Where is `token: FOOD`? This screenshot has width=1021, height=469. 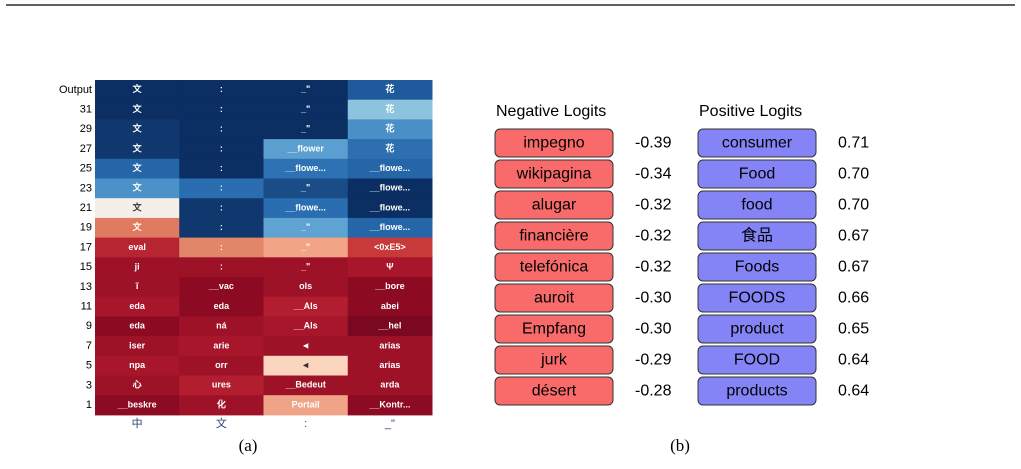
token: FOOD is located at coordinates (757, 360).